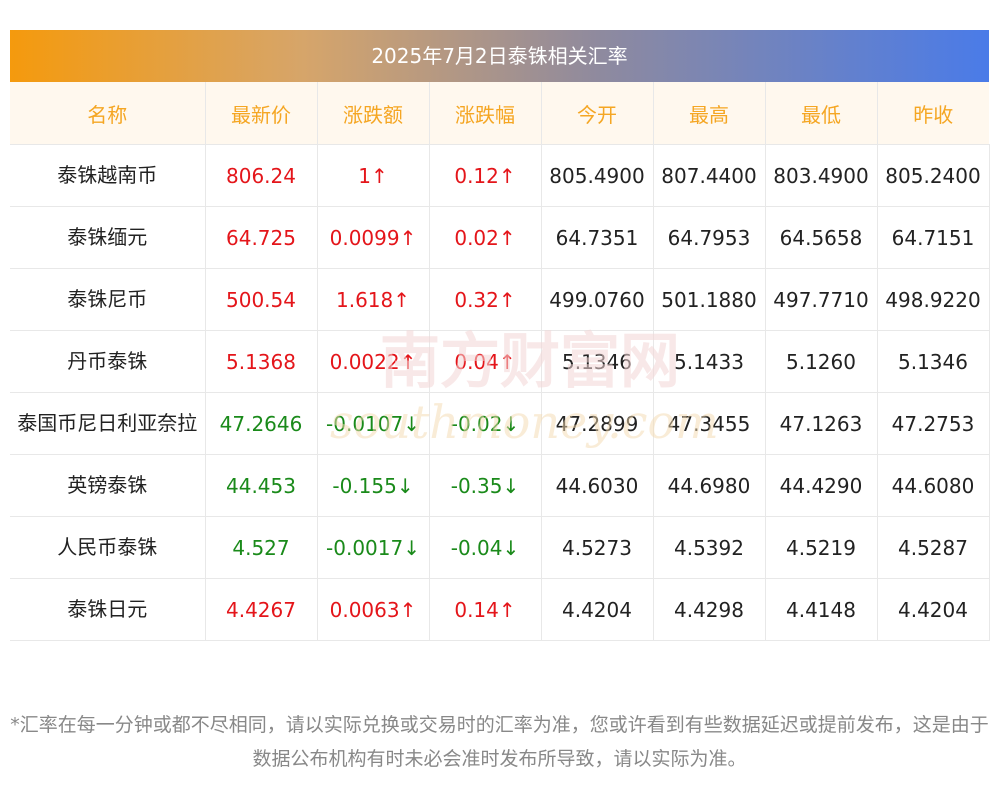 This screenshot has height=793, width=1000. Describe the element at coordinates (485, 485) in the screenshot. I see `cell-pct: -0.35↓` at that location.